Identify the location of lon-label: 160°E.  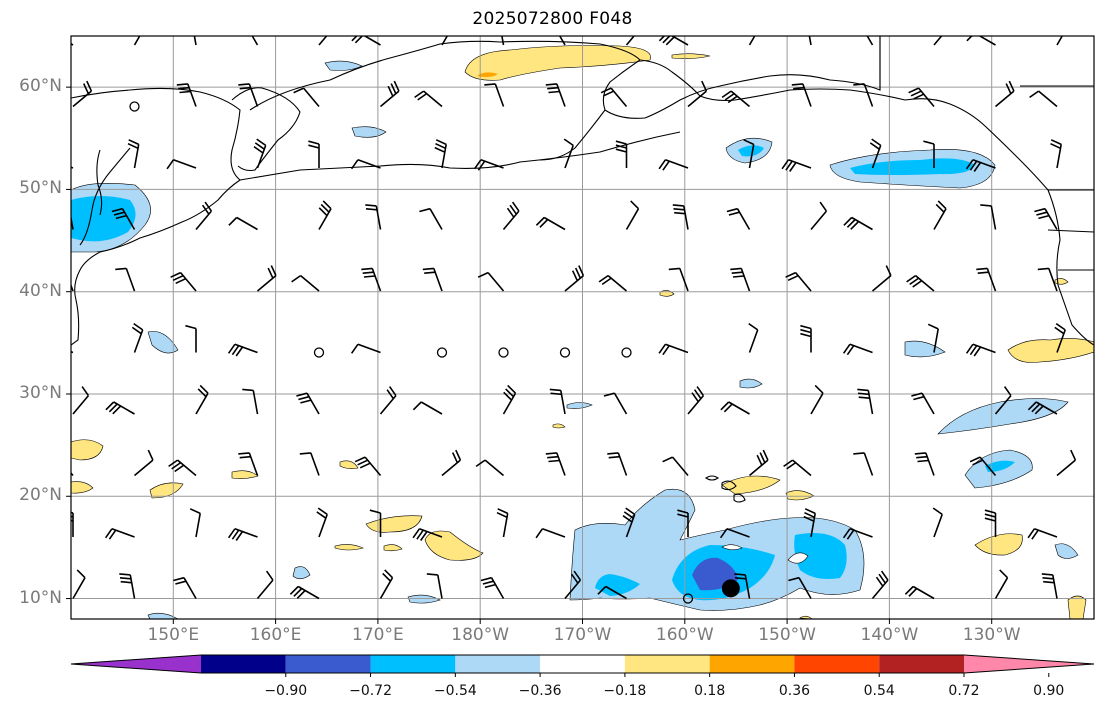
(275, 635).